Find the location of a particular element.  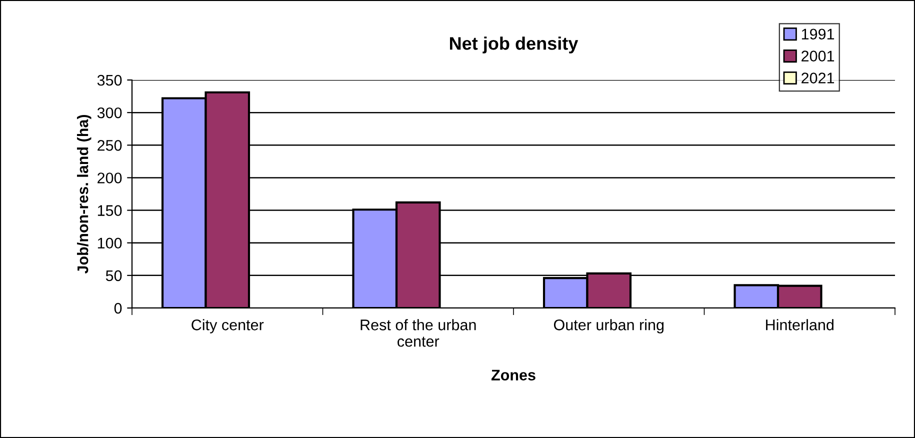

y-tick-label: 300 is located at coordinates (109, 112).